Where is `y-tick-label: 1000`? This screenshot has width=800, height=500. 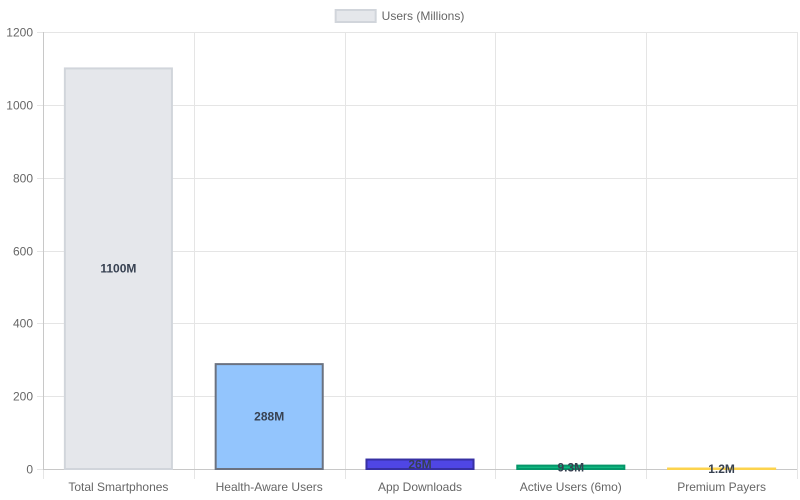
y-tick-label: 1000 is located at coordinates (19, 106).